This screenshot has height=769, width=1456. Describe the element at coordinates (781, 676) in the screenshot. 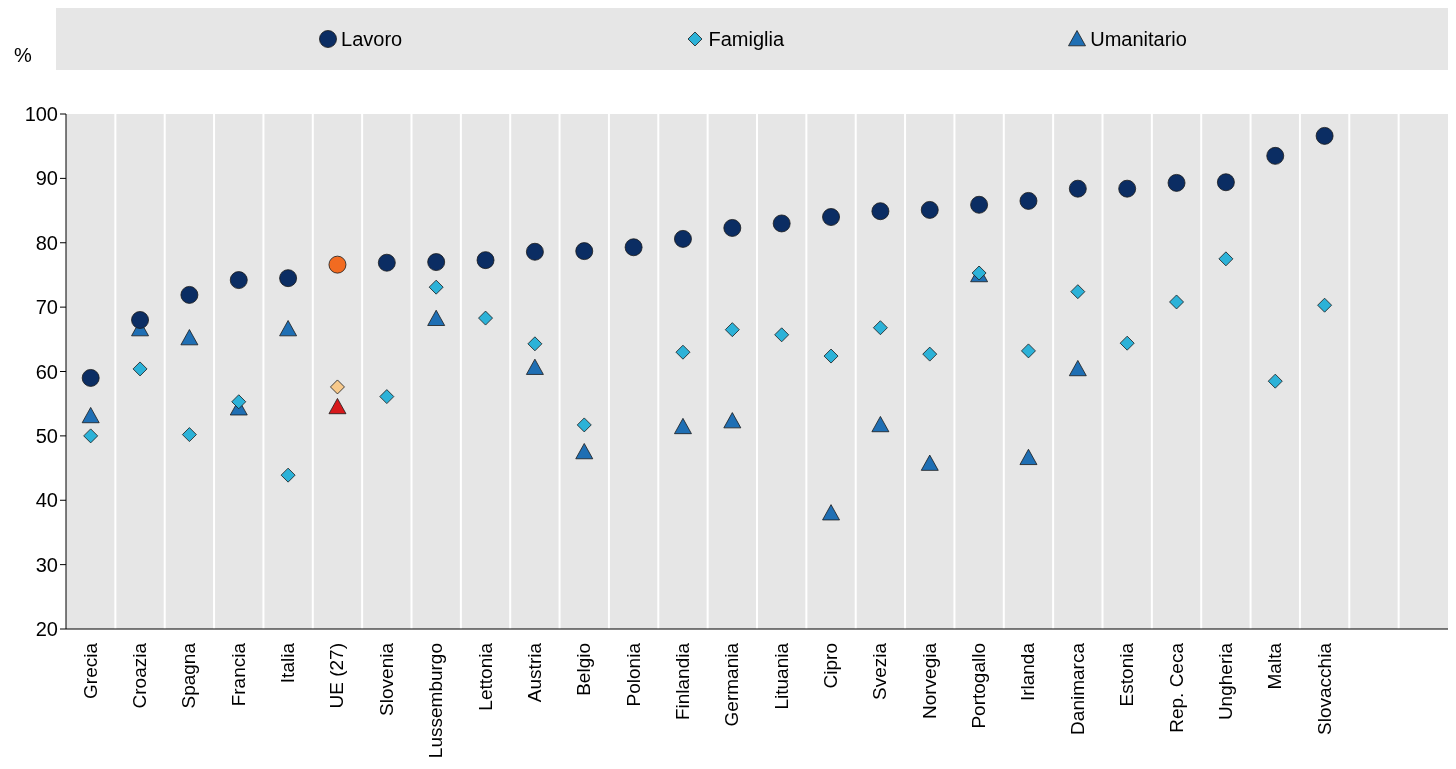

I see `x-tick-label: Lituania` at that location.